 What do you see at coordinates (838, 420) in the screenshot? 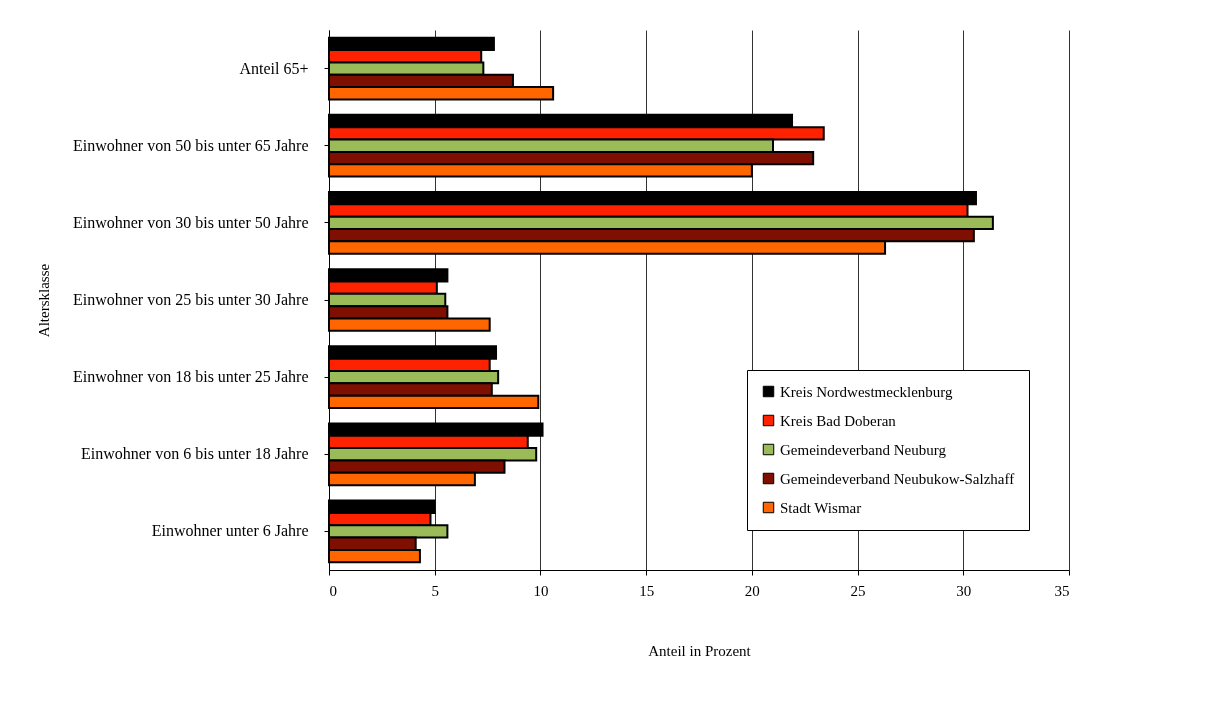
I see `legend-label: Kreis Bad Doberan` at bounding box center [838, 420].